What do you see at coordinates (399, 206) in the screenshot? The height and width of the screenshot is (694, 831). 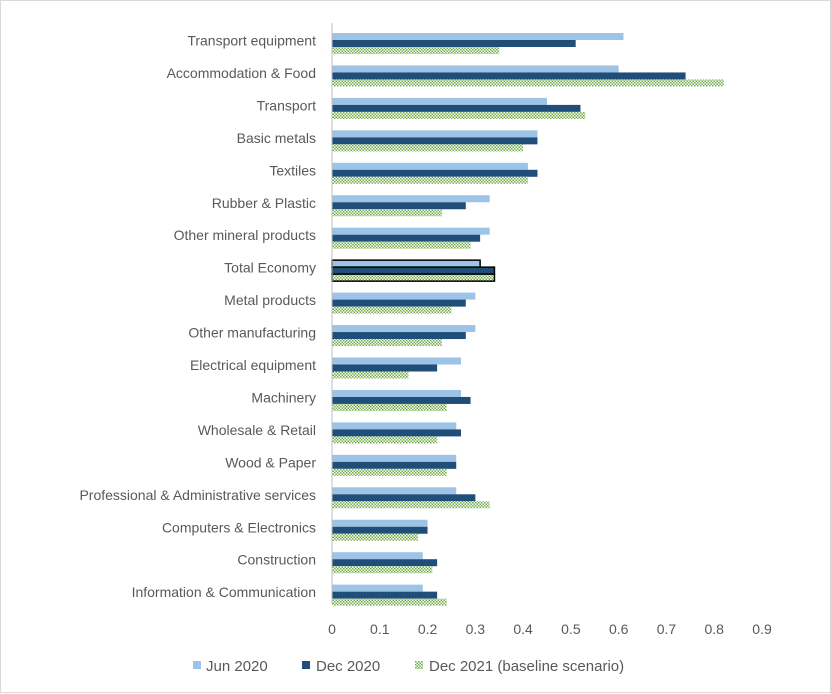 I see `bar-dec-2020-rubber-and-plastic` at bounding box center [399, 206].